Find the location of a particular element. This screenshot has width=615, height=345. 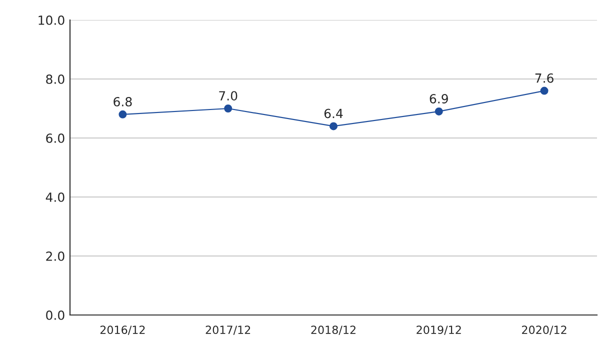

x-tick-label: 2018/12 is located at coordinates (333, 330).